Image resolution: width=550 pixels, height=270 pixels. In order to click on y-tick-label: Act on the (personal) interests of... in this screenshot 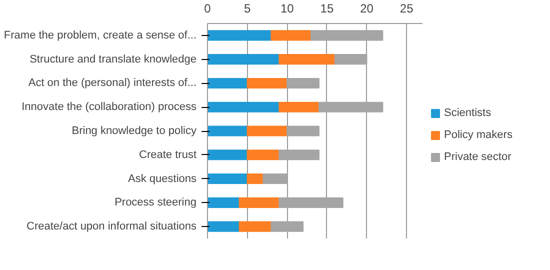, I will do `click(112, 83)`.